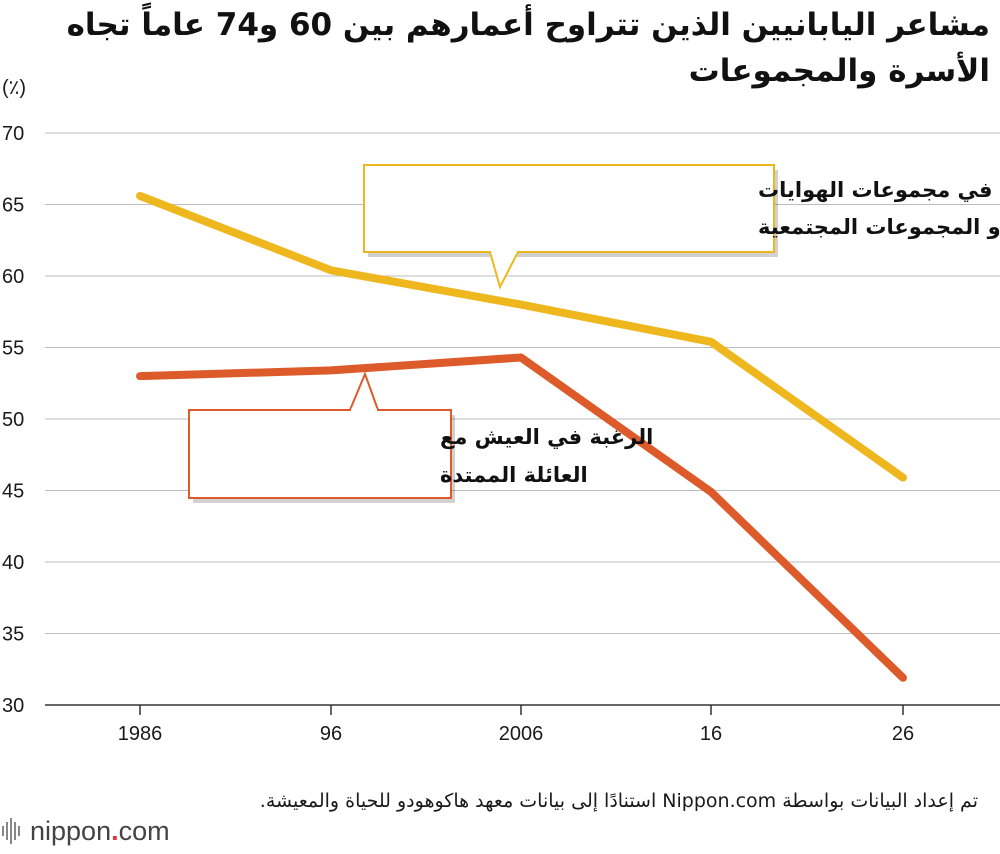 The image size is (1000, 854). Describe the element at coordinates (521, 734) in the screenshot. I see `x-tick-label: 2006` at that location.